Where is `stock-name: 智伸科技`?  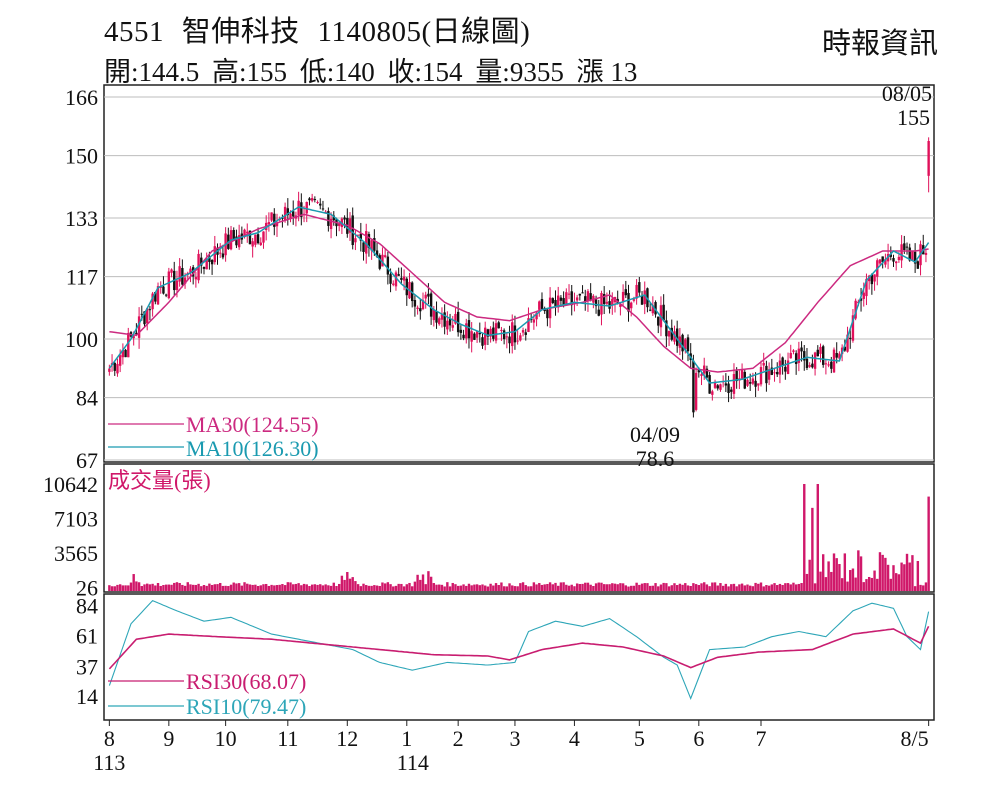
stock-name: 智伸科技 is located at coordinates (240, 32).